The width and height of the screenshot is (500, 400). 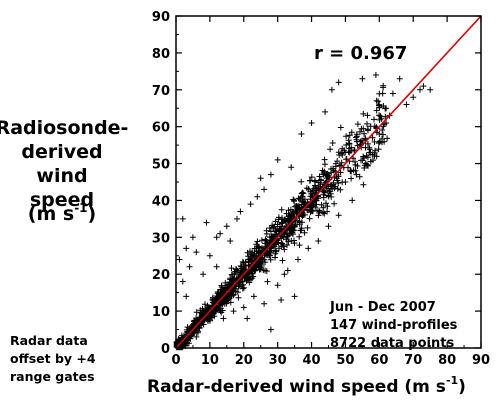 I want to click on note: Radar data offset by +4 range gates, so click(x=53, y=358).